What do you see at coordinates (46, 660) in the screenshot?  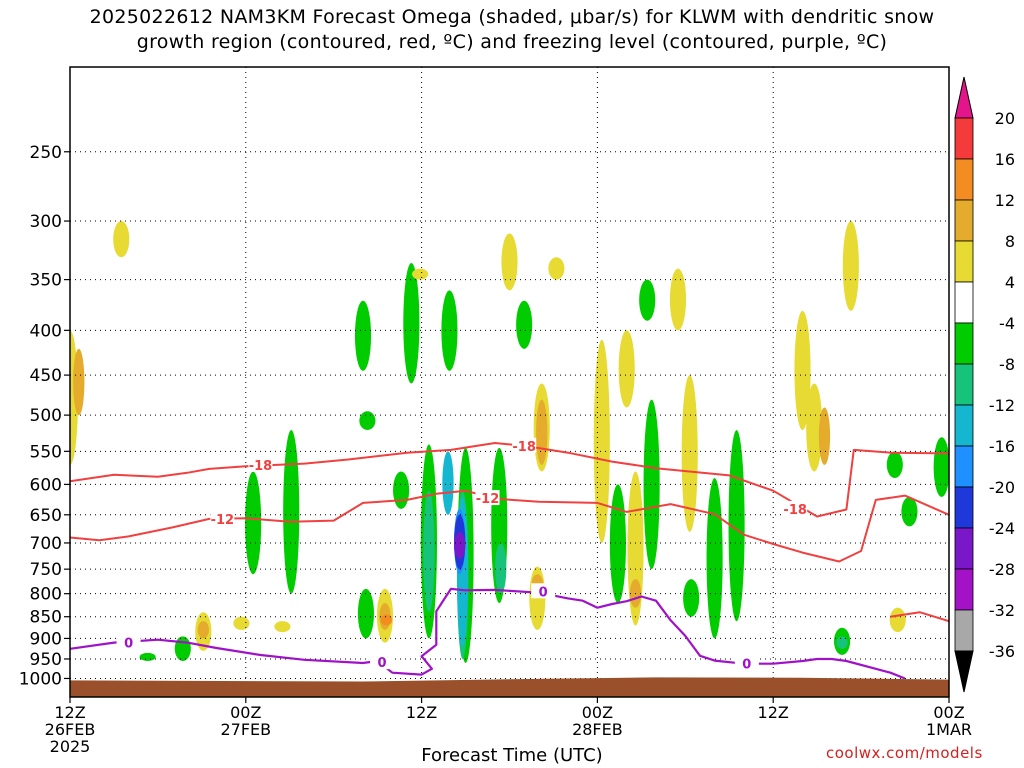 I see `y-tick-label-950: 950` at bounding box center [46, 660].